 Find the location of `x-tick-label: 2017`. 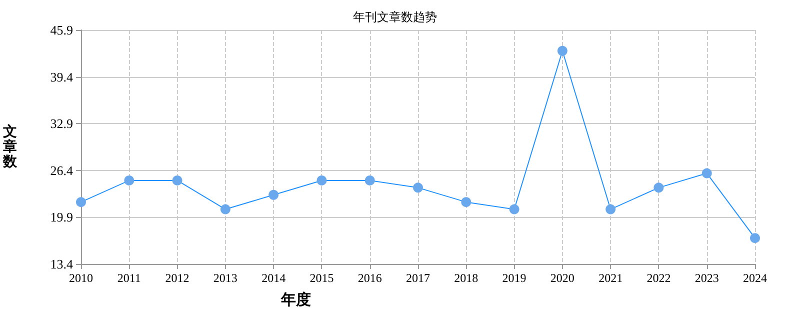

x-tick-label: 2017 is located at coordinates (418, 278).